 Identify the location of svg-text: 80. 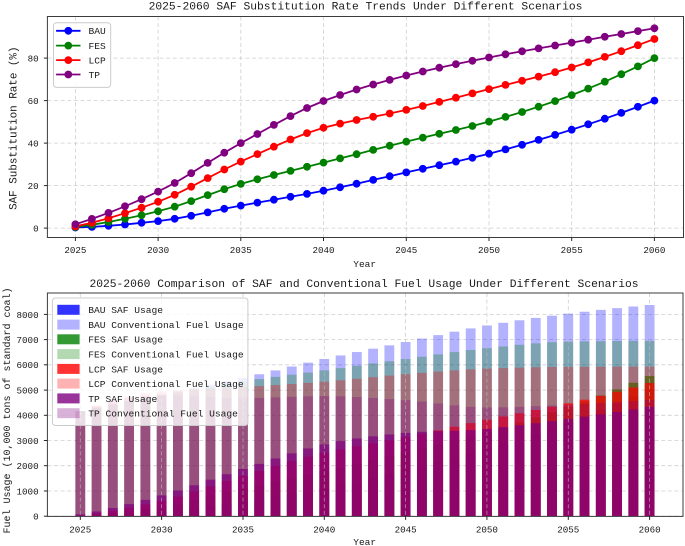
(33, 59).